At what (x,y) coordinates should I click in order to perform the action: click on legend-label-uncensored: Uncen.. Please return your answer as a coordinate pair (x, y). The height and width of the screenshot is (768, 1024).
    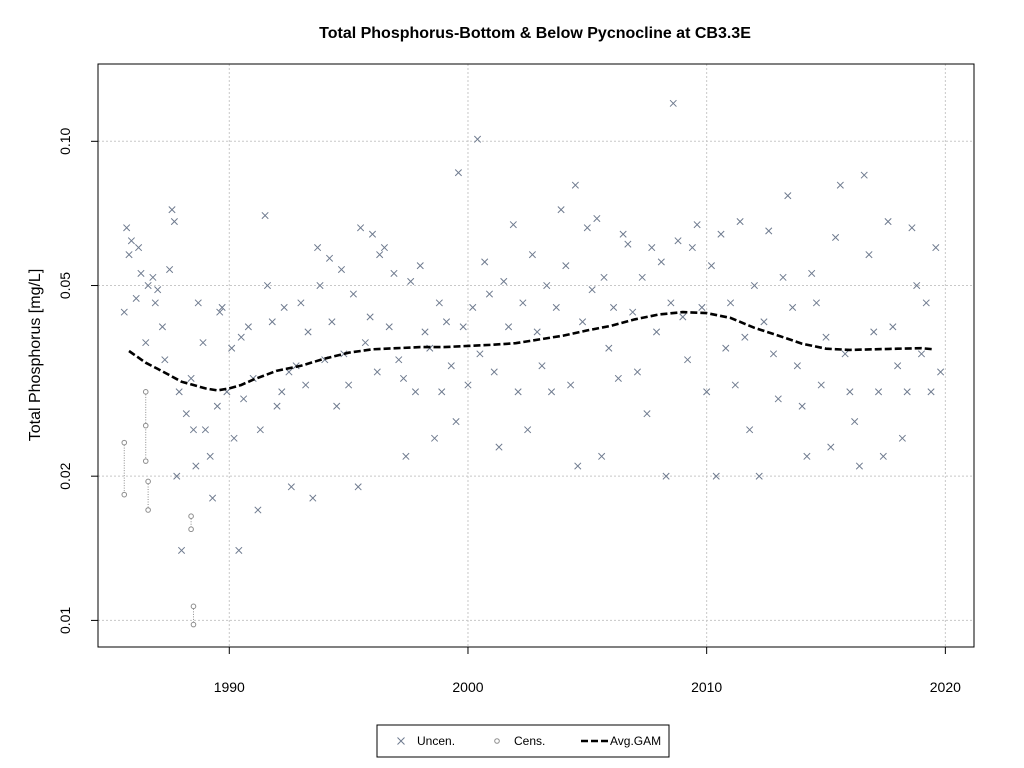
    Looking at the image, I should click on (436, 741).